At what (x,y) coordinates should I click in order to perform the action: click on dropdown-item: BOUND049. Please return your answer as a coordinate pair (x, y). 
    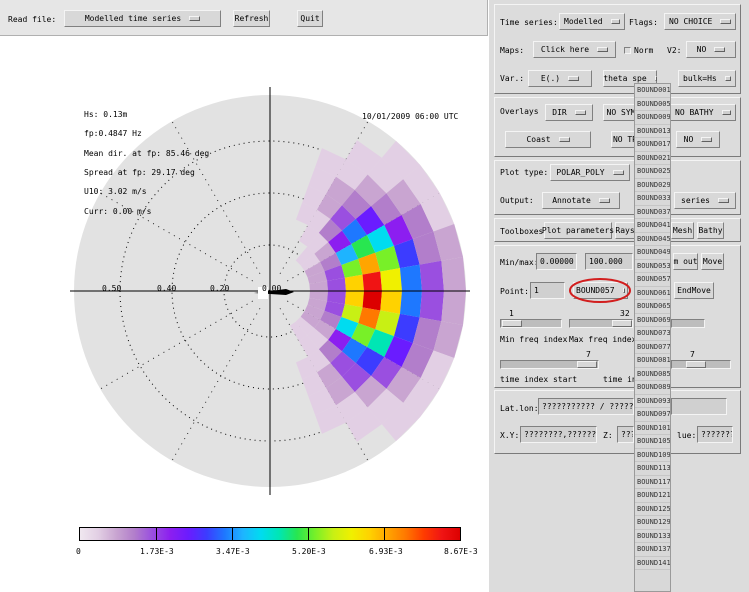
    Looking at the image, I should click on (652, 253).